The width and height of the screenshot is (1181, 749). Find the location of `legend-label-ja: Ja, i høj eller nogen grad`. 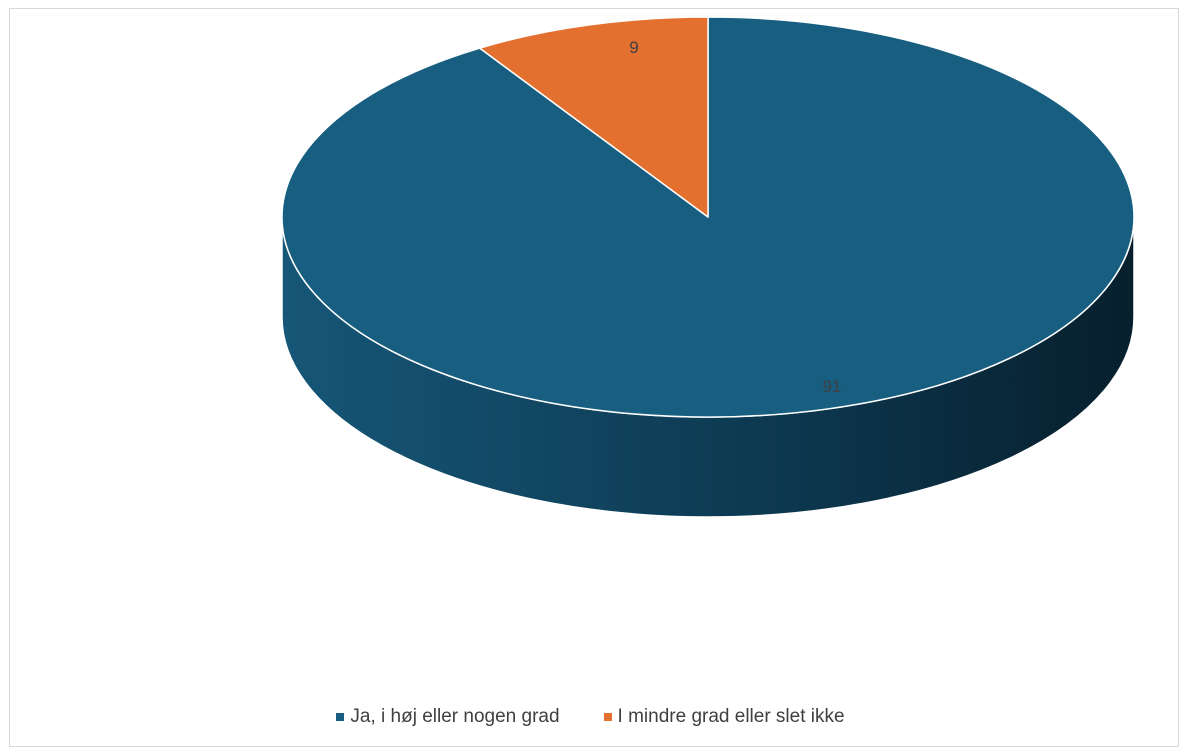

legend-label-ja: Ja, i høj eller nogen grad is located at coordinates (455, 716).